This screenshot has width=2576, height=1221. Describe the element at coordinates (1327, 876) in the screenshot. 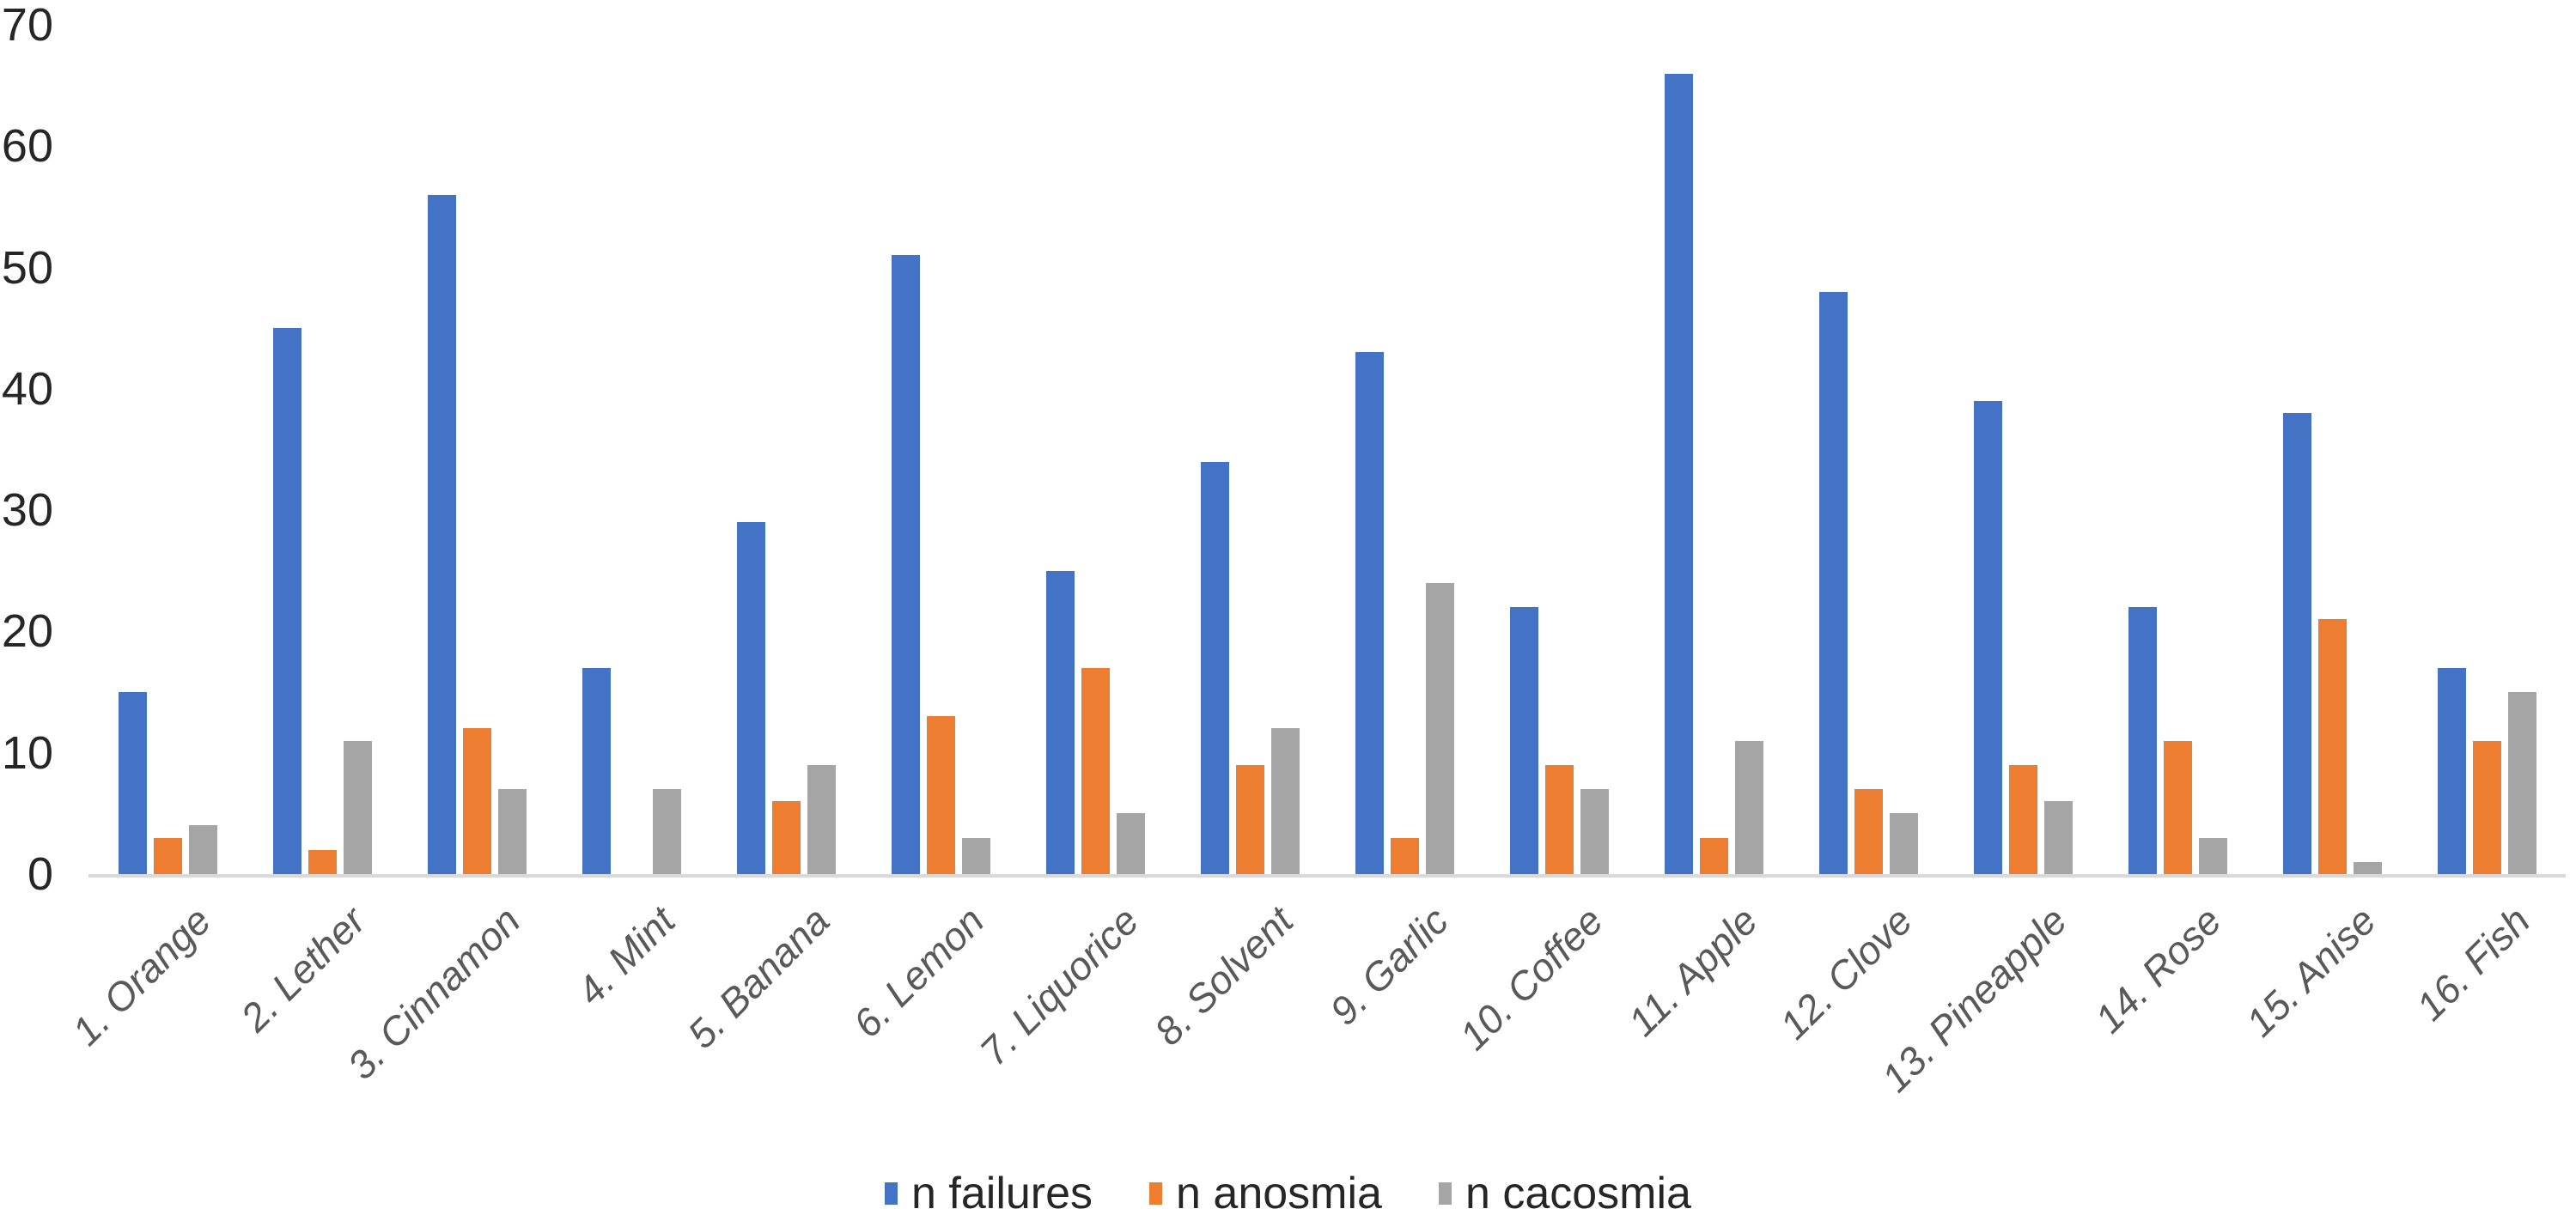

I see `x-axis-line` at that location.